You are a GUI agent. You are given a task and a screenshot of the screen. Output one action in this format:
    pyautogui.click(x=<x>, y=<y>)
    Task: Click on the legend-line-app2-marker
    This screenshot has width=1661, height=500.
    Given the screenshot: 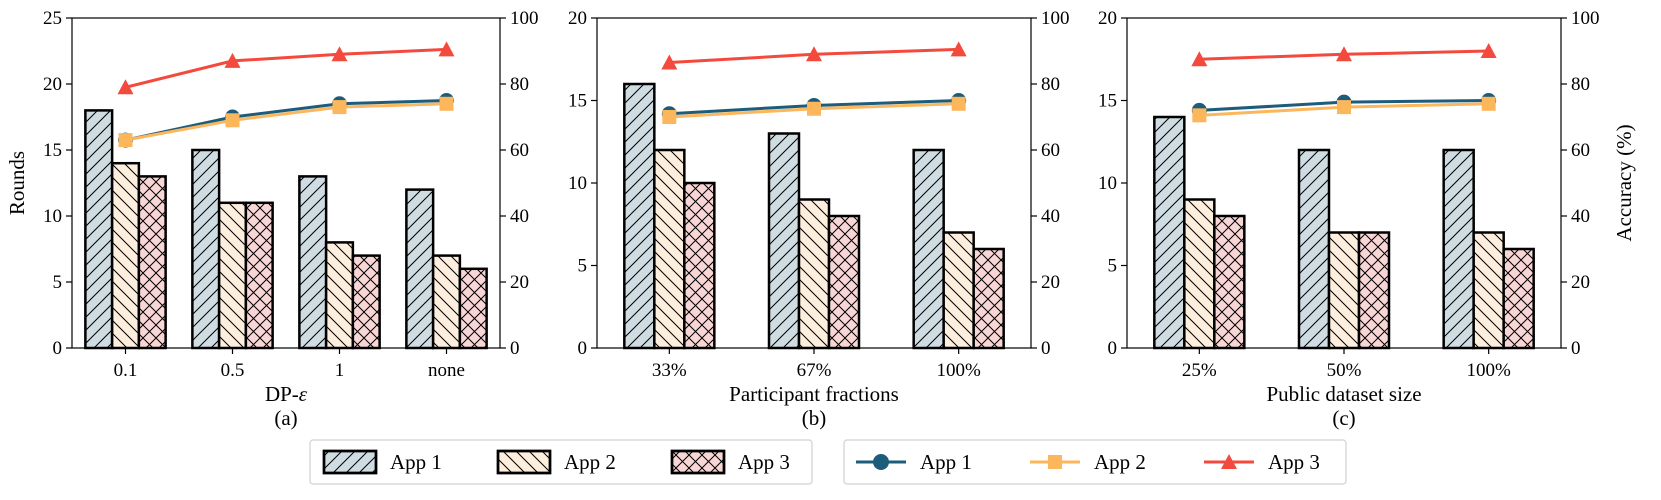 What is the action you would take?
    pyautogui.click(x=1055, y=462)
    